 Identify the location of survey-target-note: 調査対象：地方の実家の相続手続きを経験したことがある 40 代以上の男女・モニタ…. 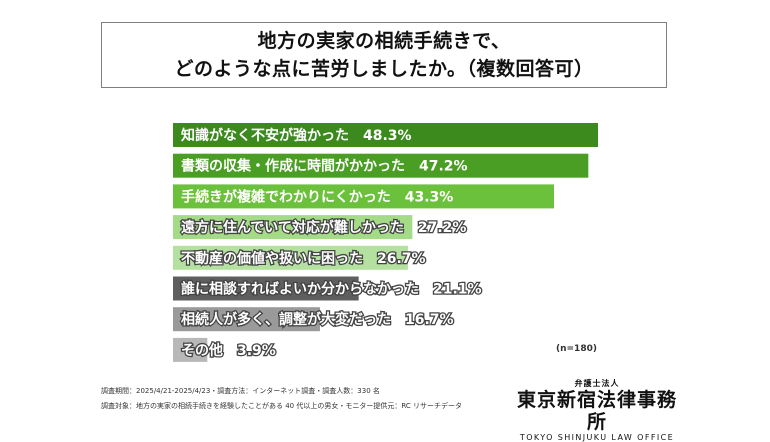
(281, 406).